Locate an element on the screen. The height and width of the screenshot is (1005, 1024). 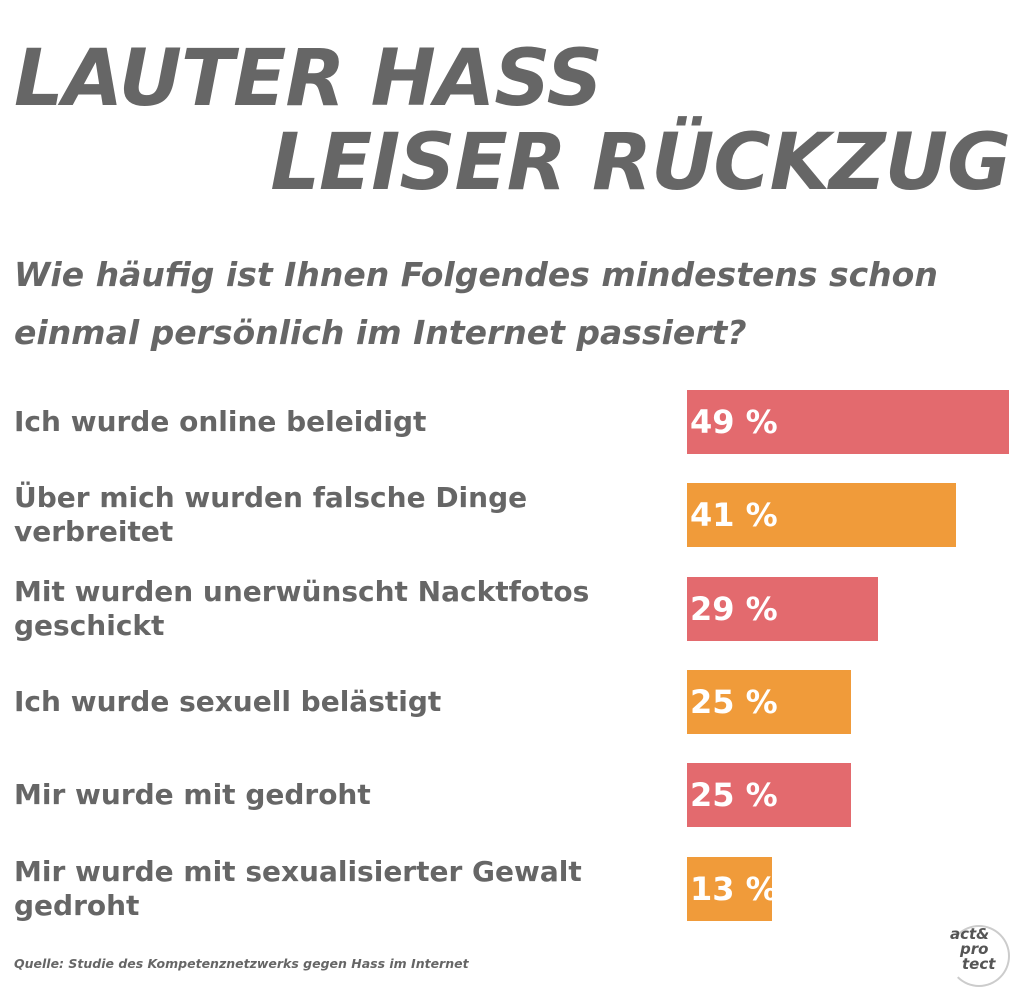
logo-text-line-3: tect is located at coordinates (979, 964).